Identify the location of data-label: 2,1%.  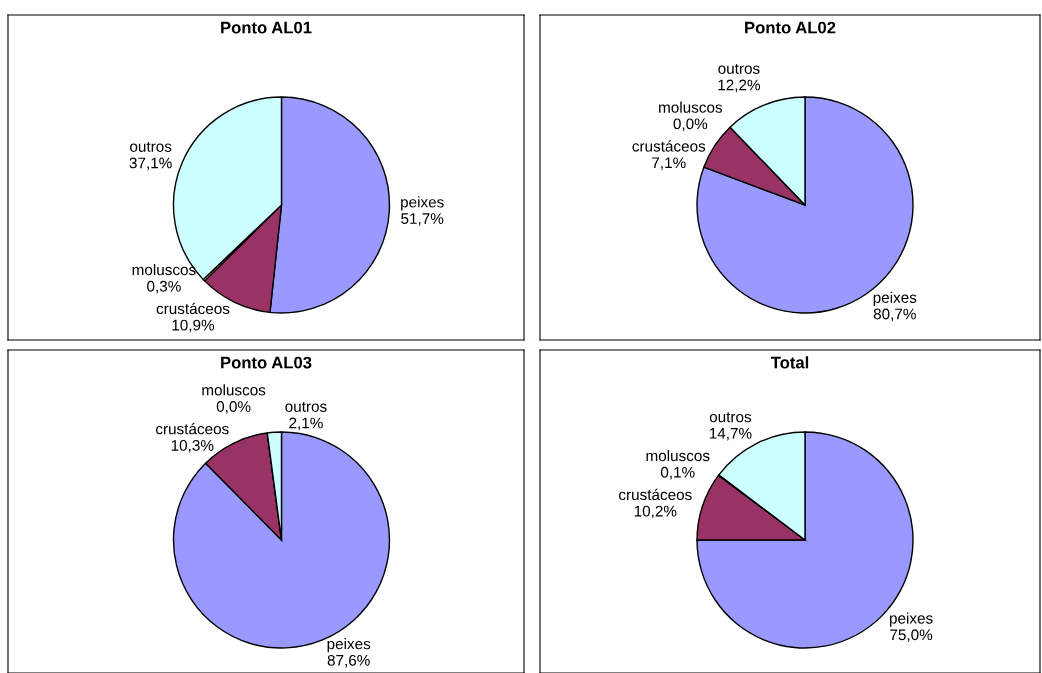
(306, 424).